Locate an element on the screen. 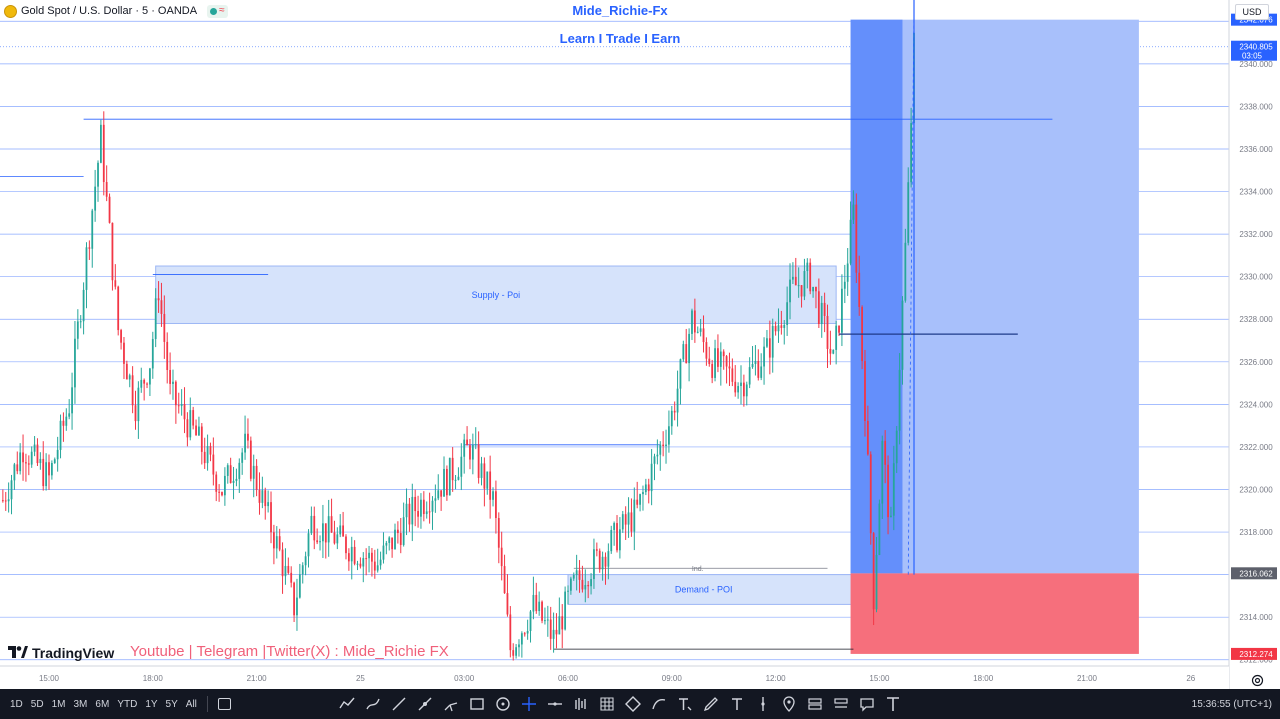 The height and width of the screenshot is (719, 1280). line-icon is located at coordinates (398, 704).